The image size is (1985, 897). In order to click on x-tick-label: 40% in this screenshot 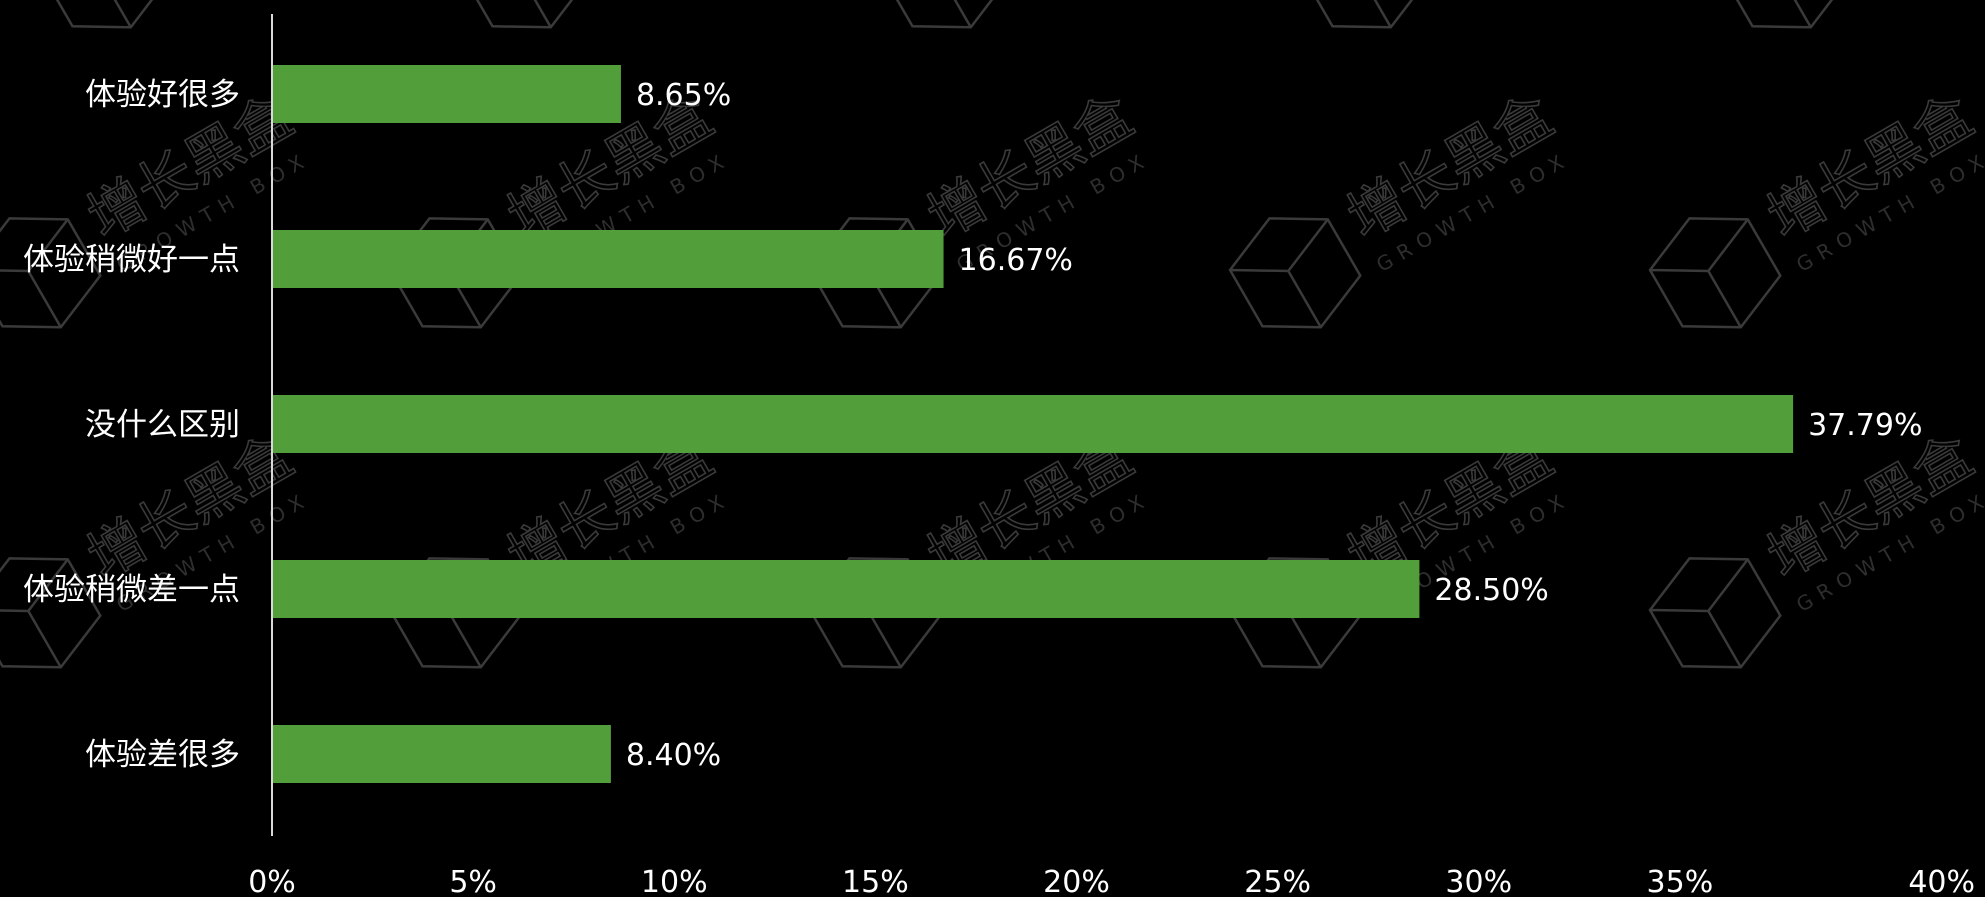, I will do `click(1941, 881)`.